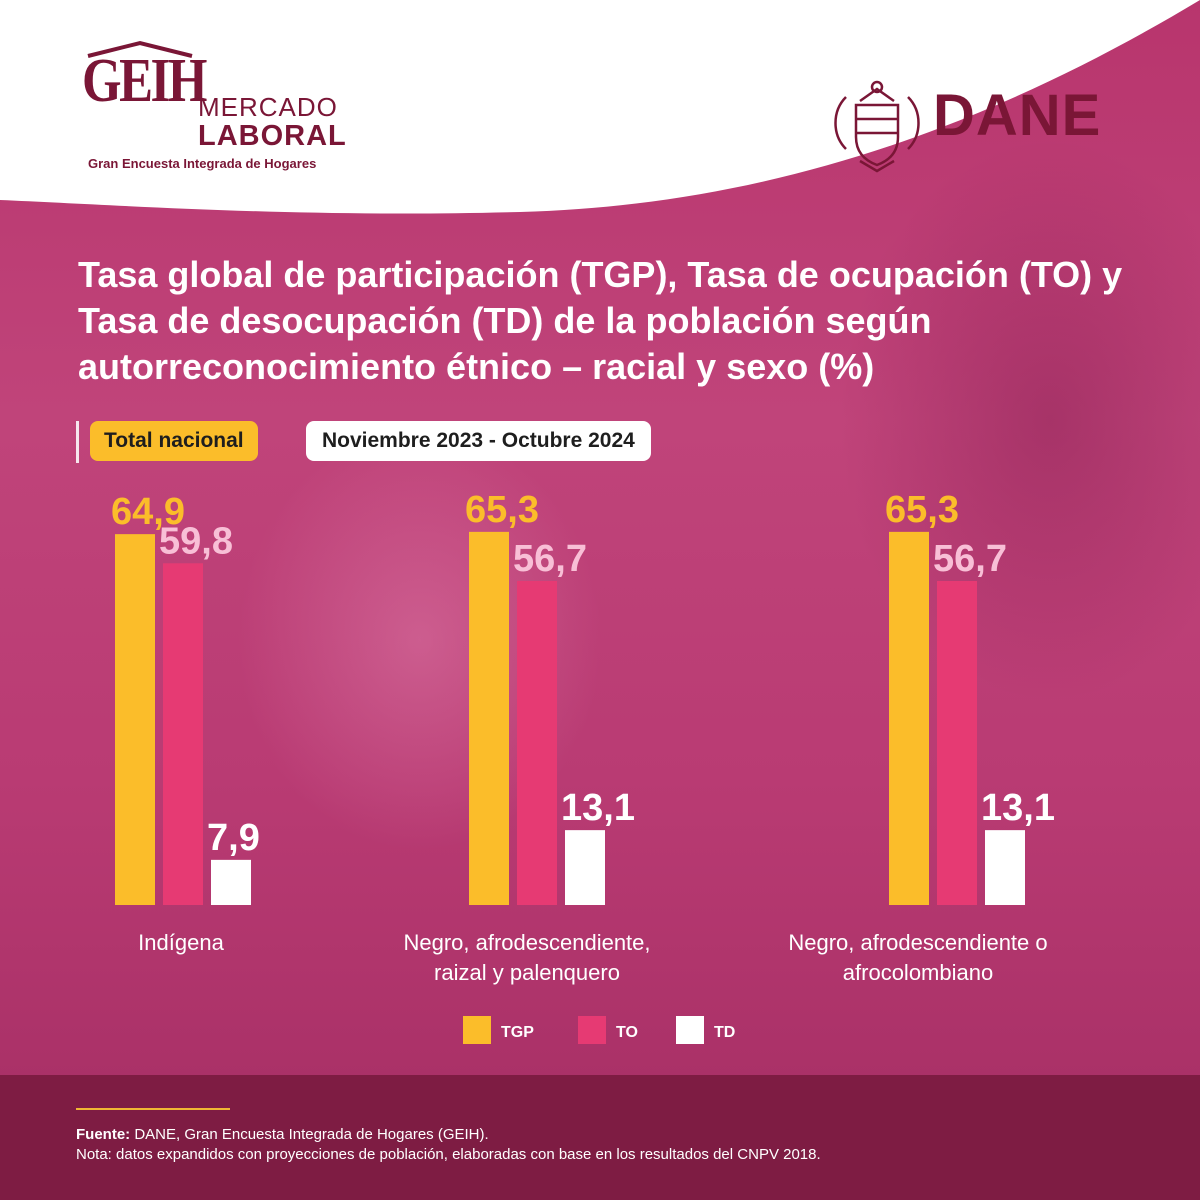 The image size is (1200, 1200). I want to click on category-label-3: afrocolombiano, so click(918, 972).